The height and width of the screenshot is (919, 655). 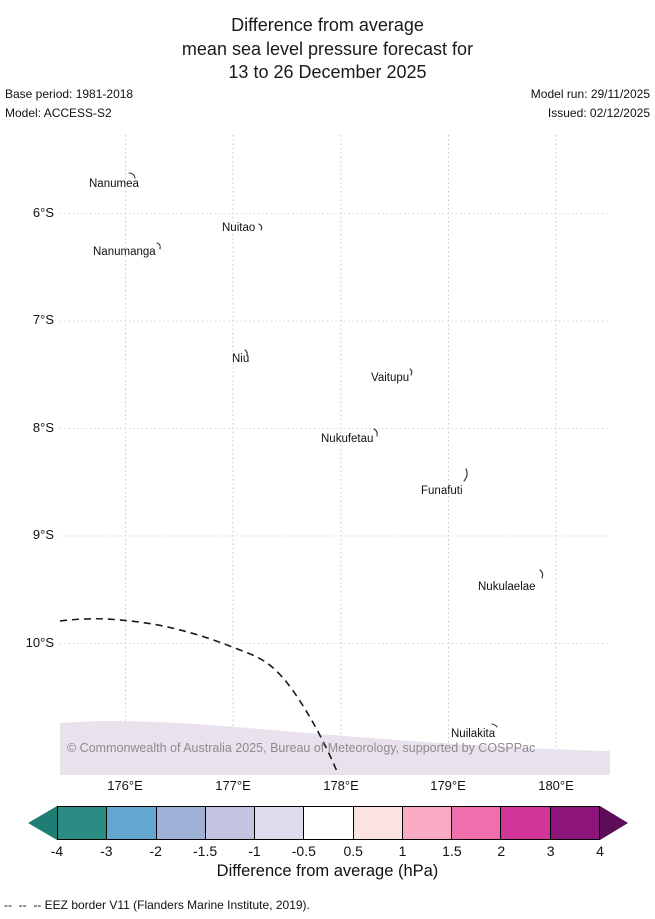 I want to click on colorbar-ticks: -4 -3 -2 -1.5 -1 -0.5 0.5 1 1.5 2 3 4, so click(x=327, y=852).